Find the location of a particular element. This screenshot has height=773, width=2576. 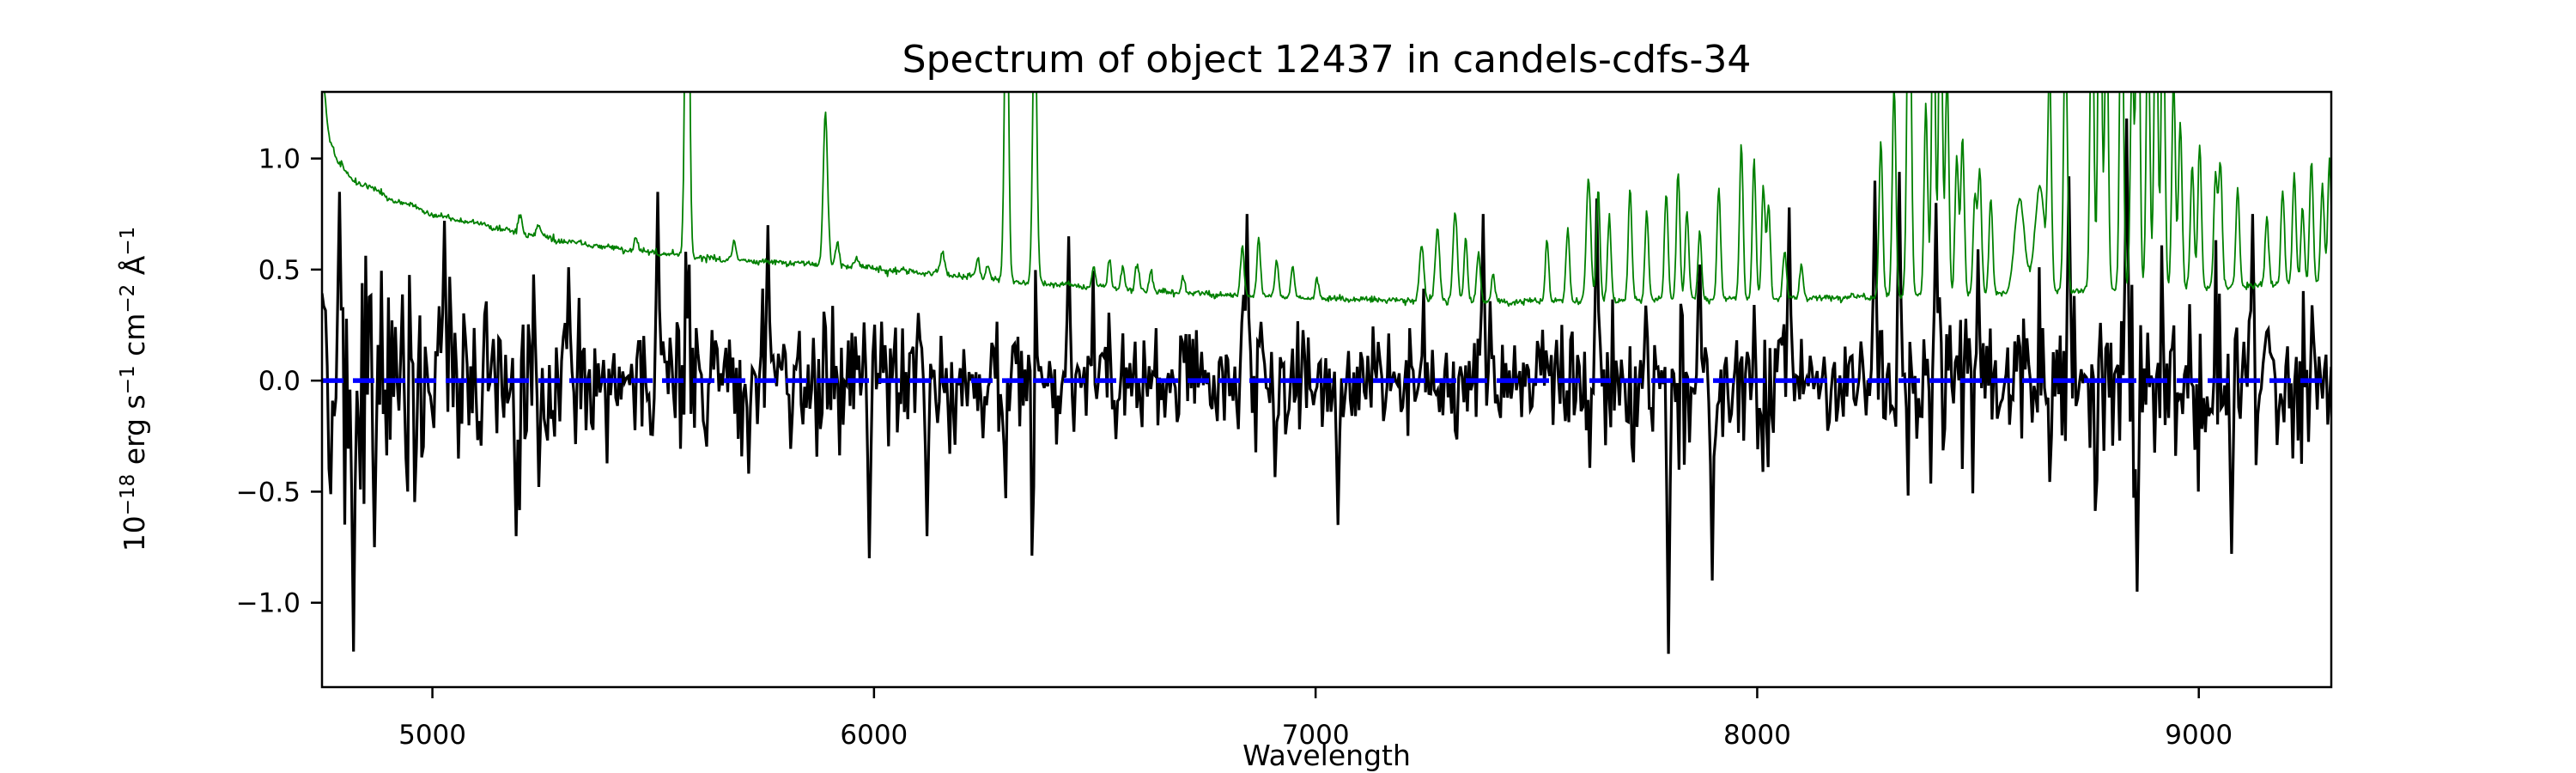

x-tick-label: 5000 is located at coordinates (432, 735).